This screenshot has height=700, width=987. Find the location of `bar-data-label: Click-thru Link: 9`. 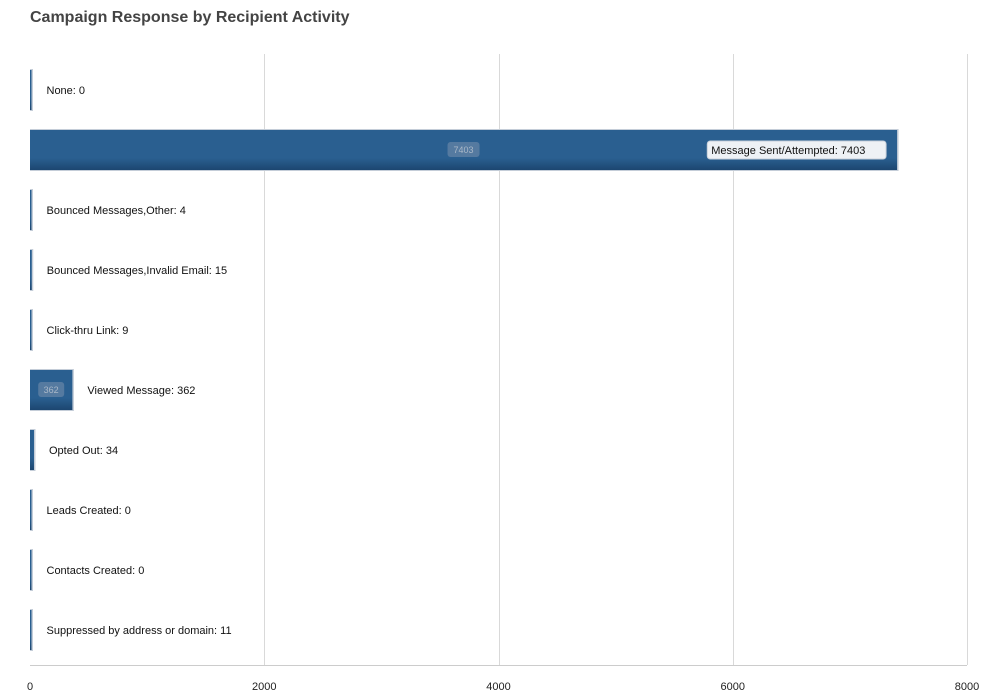

bar-data-label: Click-thru Link: 9 is located at coordinates (88, 331).